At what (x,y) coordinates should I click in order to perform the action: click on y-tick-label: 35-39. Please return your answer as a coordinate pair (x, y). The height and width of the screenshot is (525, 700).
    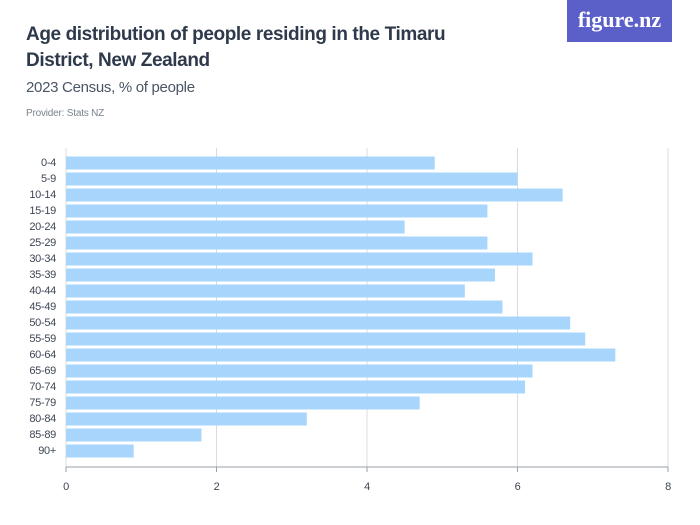
    Looking at the image, I should click on (42, 275).